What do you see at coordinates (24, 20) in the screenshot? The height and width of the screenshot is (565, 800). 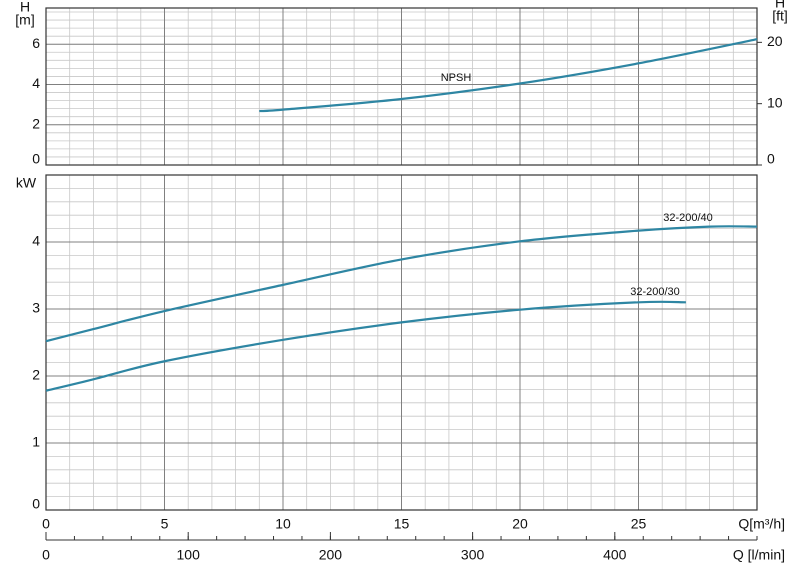 I see `y-axis-label: [m]` at bounding box center [24, 20].